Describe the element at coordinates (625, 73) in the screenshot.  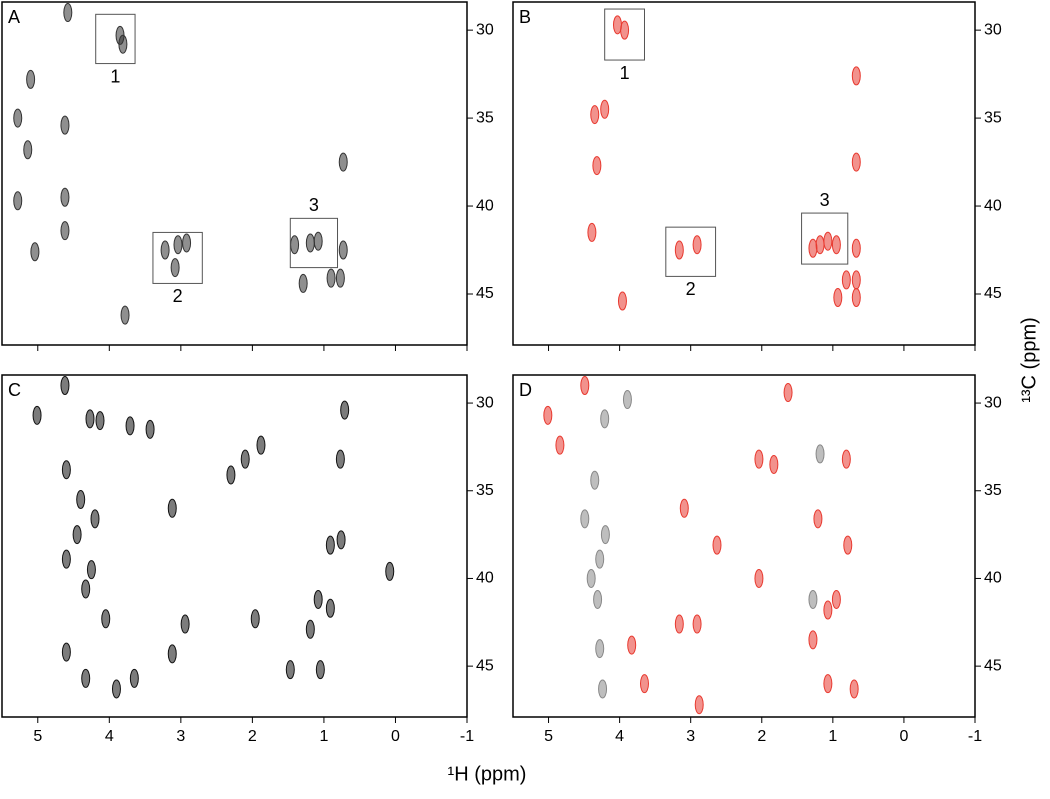
I see `region-label: 1` at that location.